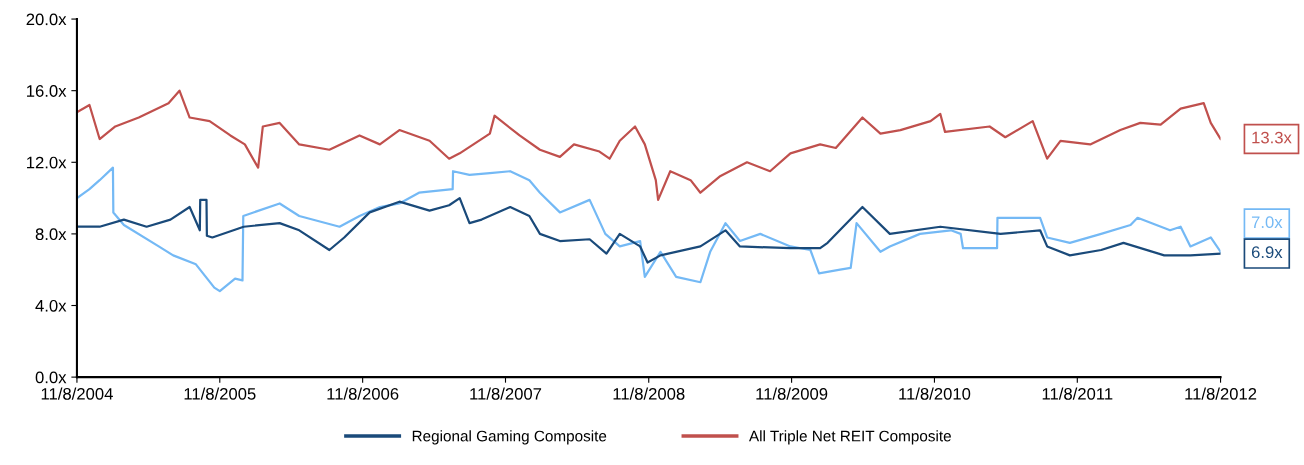 The image size is (1304, 465). I want to click on y-tick-label: 4.0x, so click(51, 305).